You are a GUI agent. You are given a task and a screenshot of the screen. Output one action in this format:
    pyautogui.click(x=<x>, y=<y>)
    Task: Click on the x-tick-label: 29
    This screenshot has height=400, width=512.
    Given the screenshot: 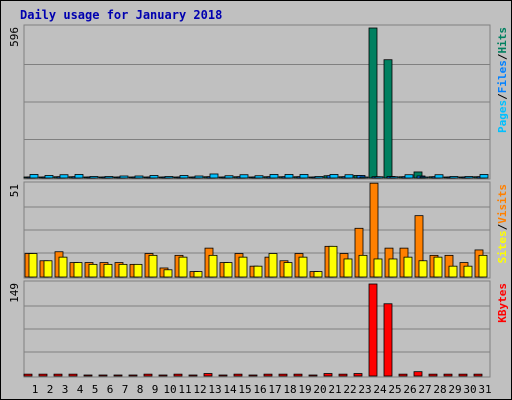 What is the action you would take?
    pyautogui.click(x=454, y=389)
    